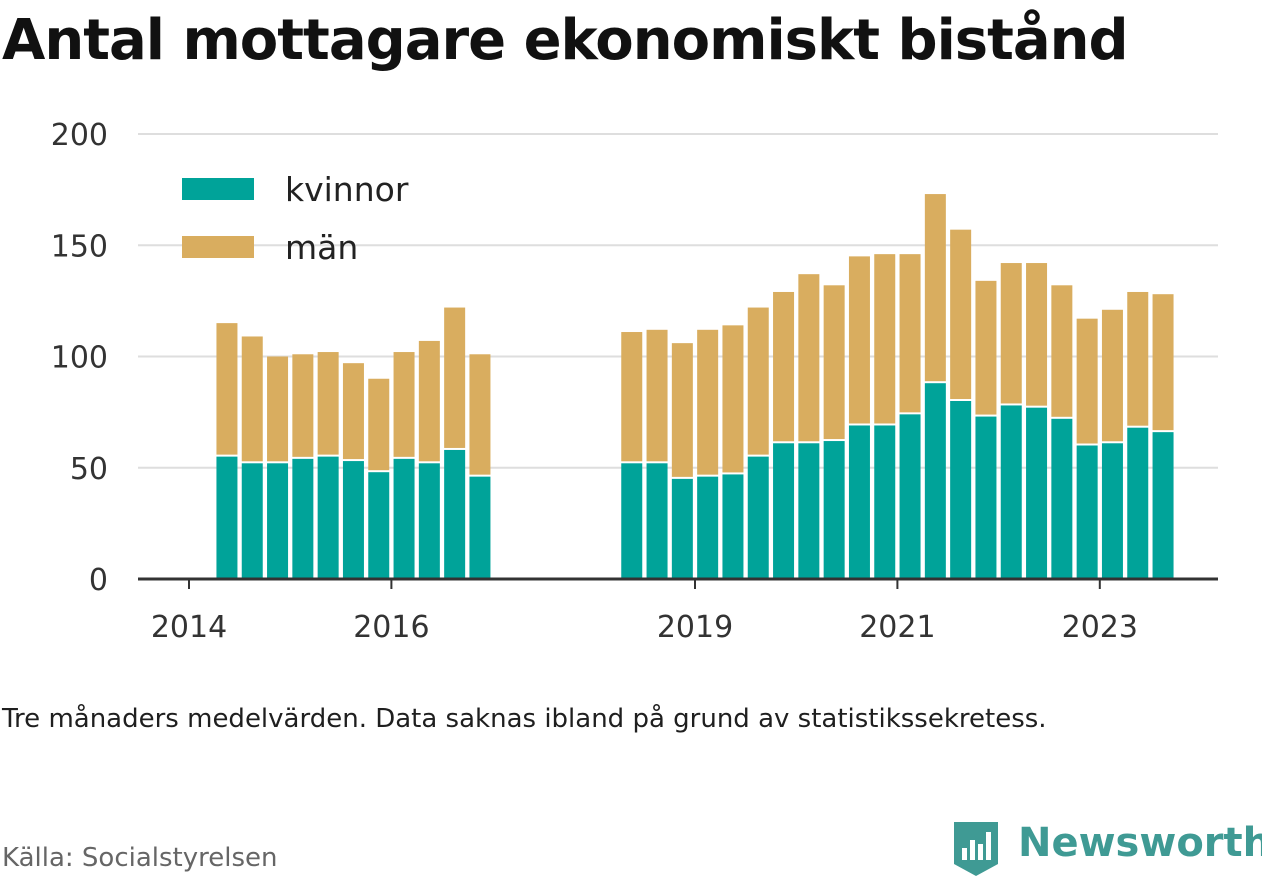 This screenshot has width=1262, height=879. What do you see at coordinates (98, 580) in the screenshot?
I see `y-tick-label: 0` at bounding box center [98, 580].